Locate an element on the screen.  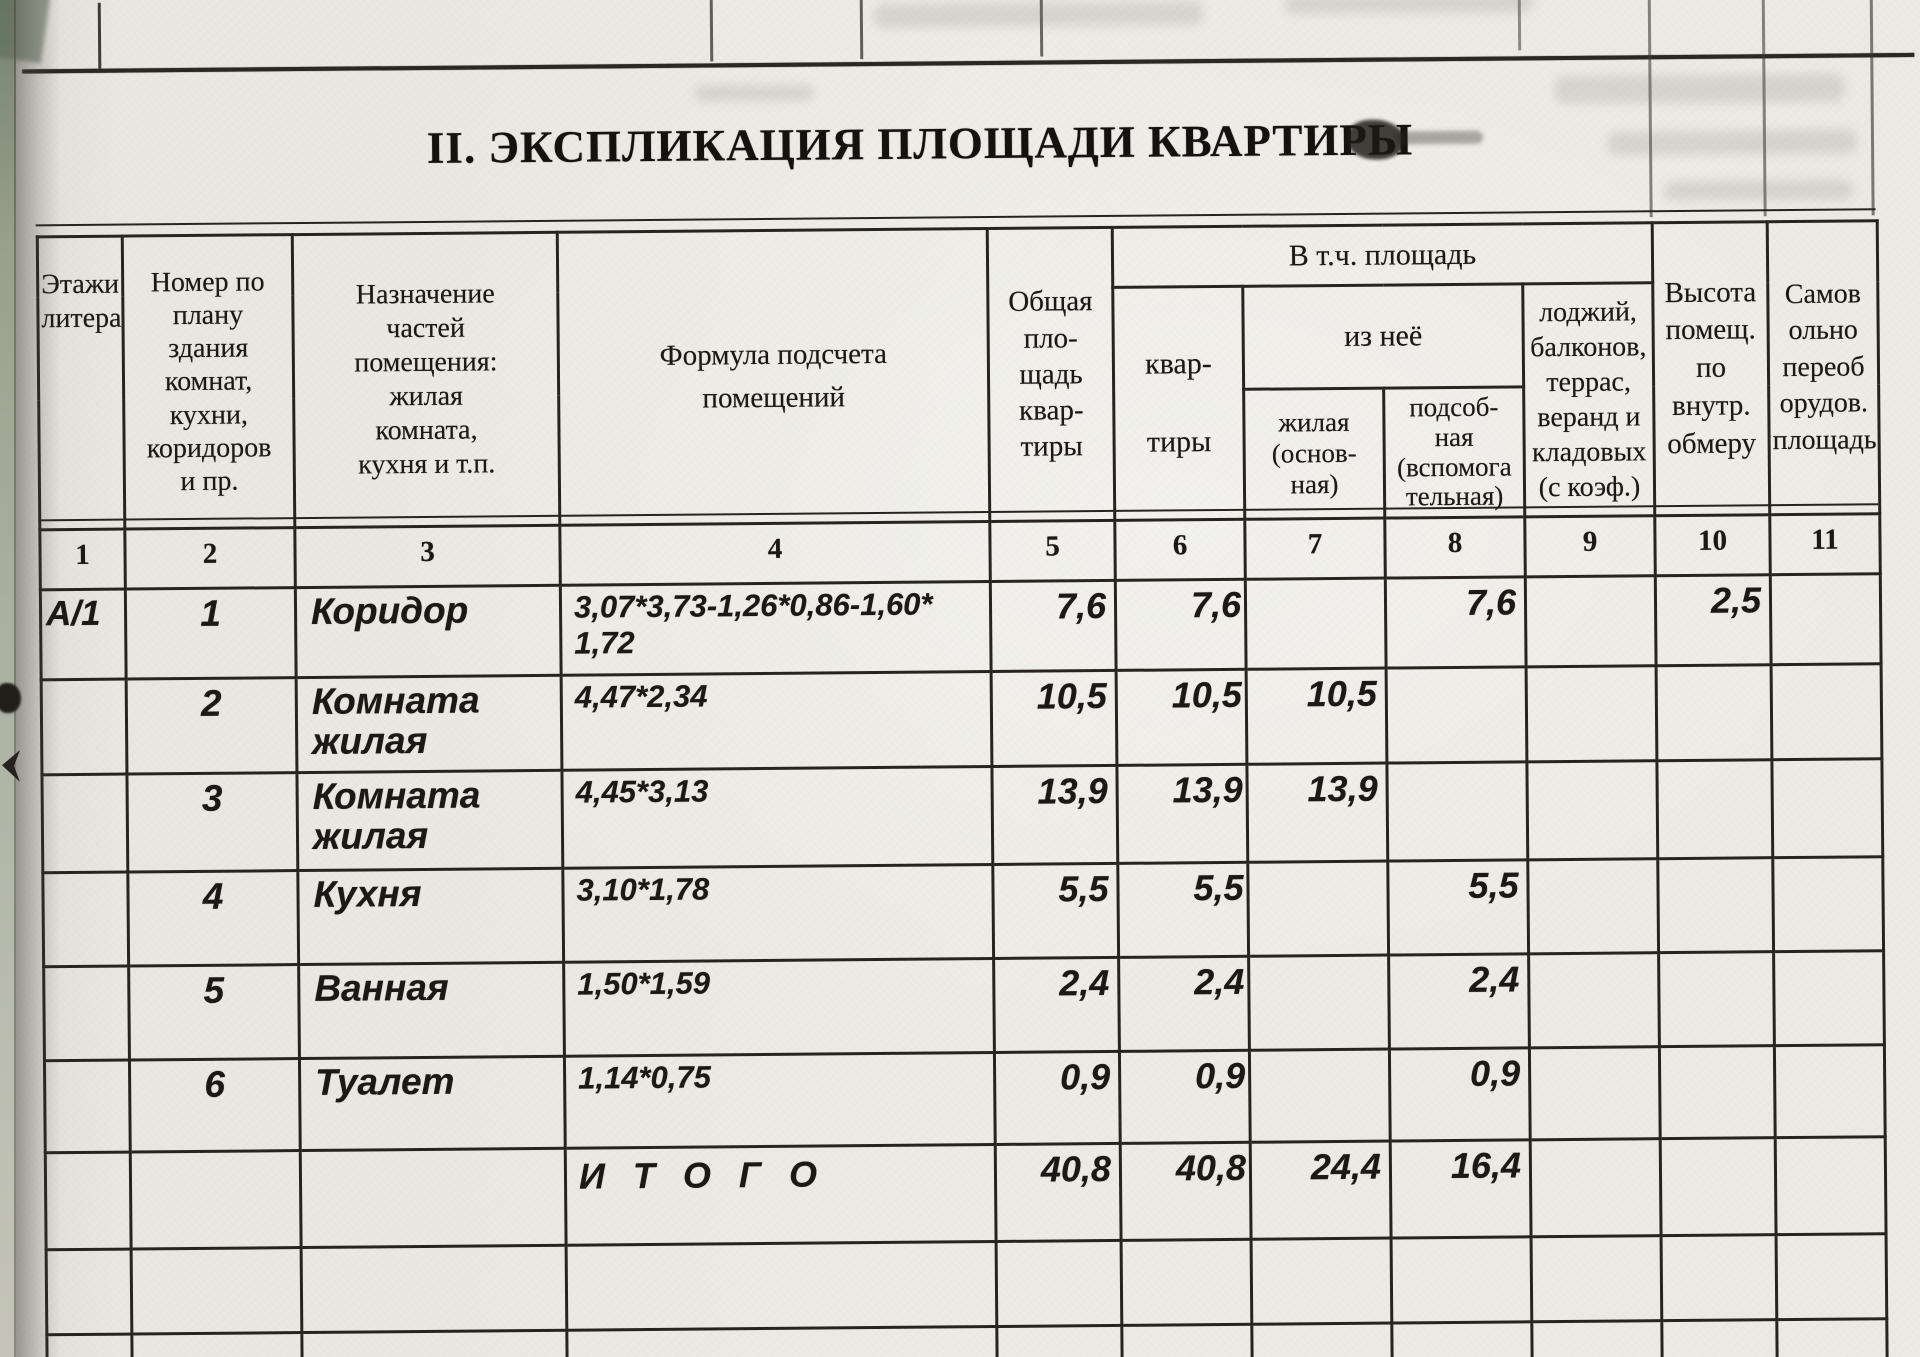
table-cell: 5,5 is located at coordinates (1458, 907).